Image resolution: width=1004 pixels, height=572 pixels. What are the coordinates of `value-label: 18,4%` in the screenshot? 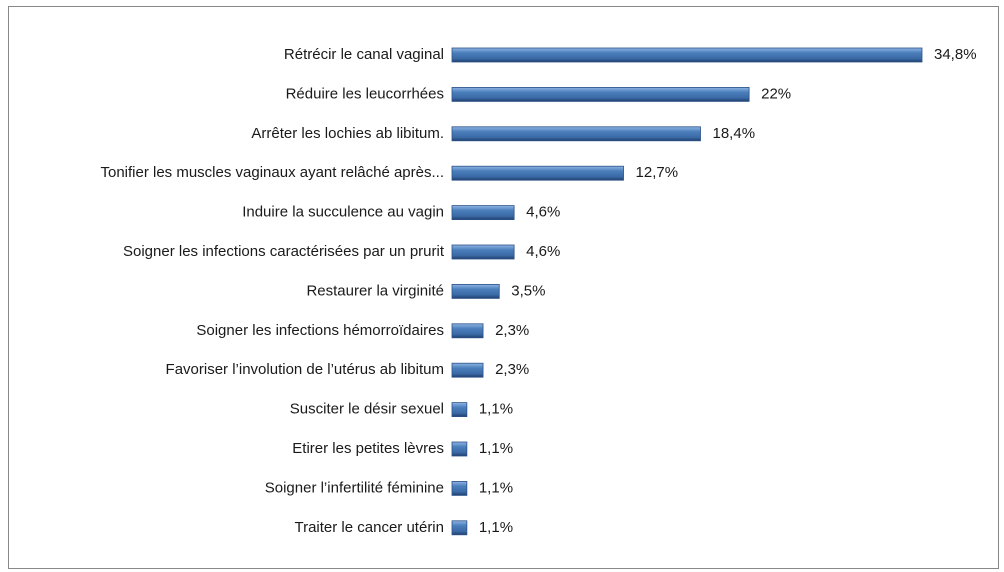 It's located at (734, 133).